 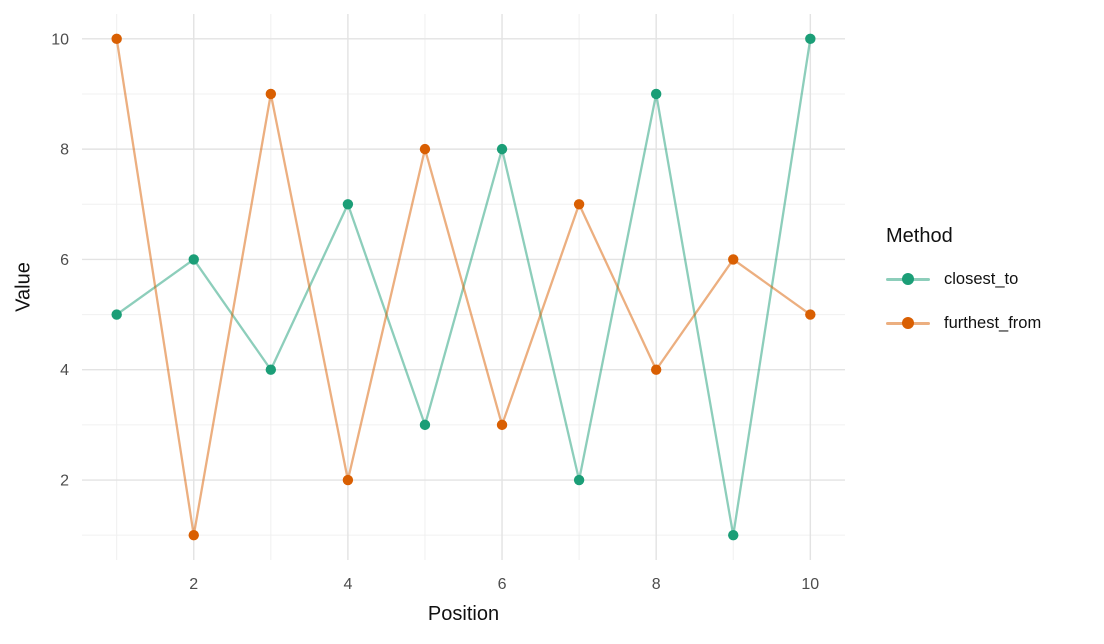 I want to click on legend-item-label: furthest_from, so click(x=993, y=322).